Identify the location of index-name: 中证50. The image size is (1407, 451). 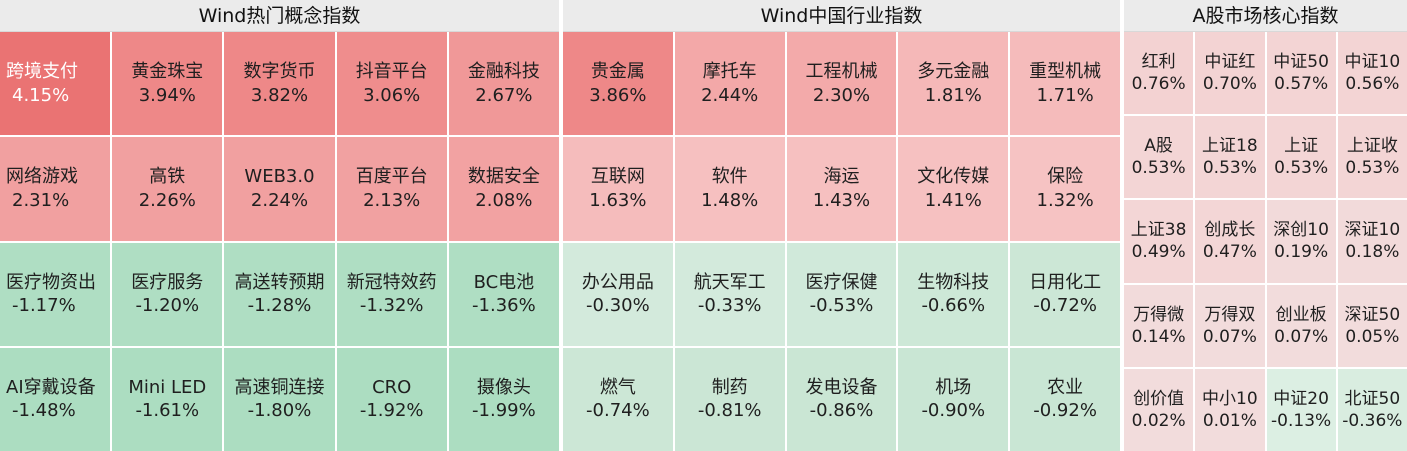
(1301, 62).